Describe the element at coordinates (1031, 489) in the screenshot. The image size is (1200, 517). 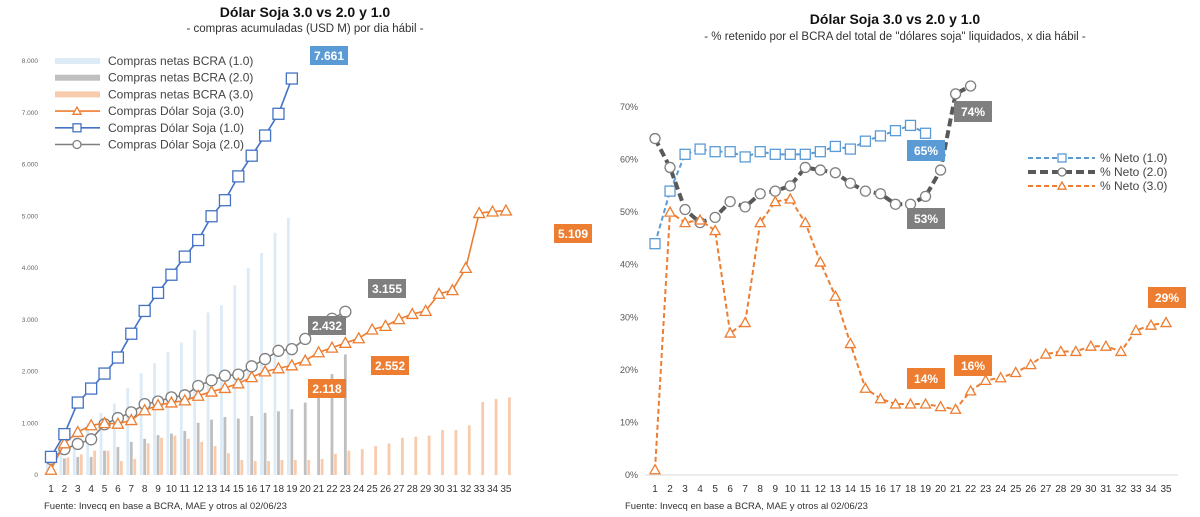
I see `x-tick-label: 26` at that location.